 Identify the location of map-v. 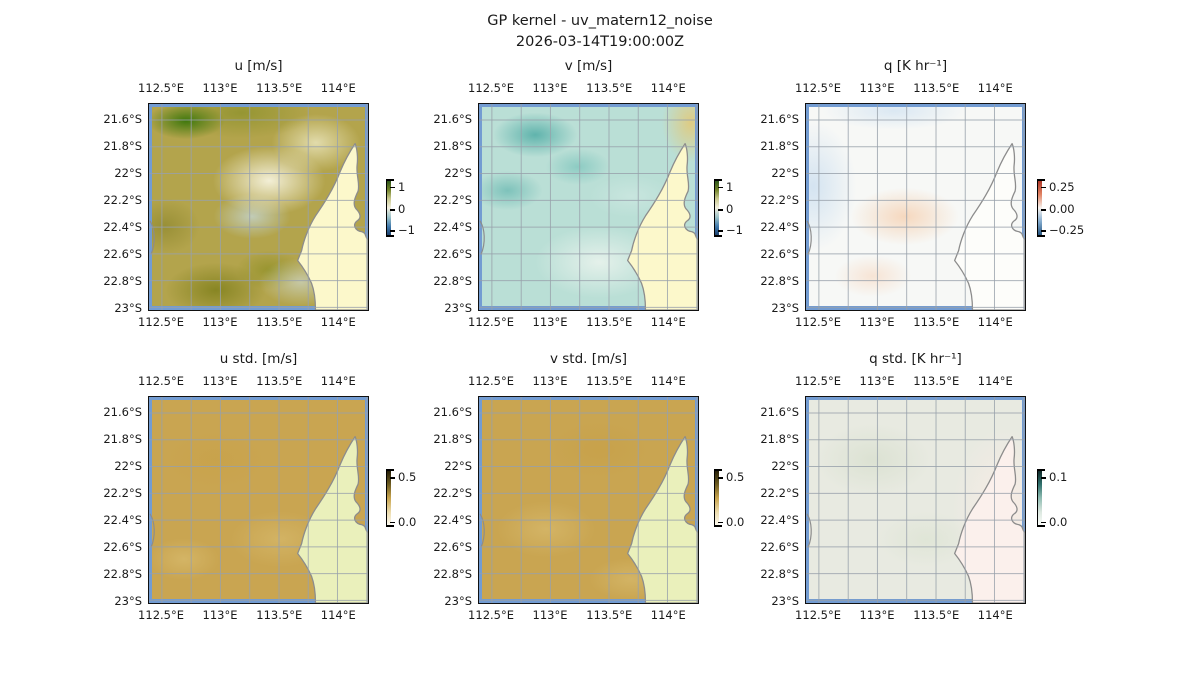
(588, 207).